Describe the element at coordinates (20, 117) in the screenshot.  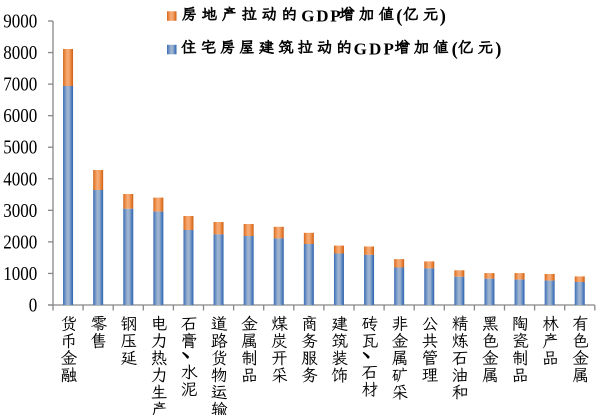
I see `svg-text: 6000` at that location.